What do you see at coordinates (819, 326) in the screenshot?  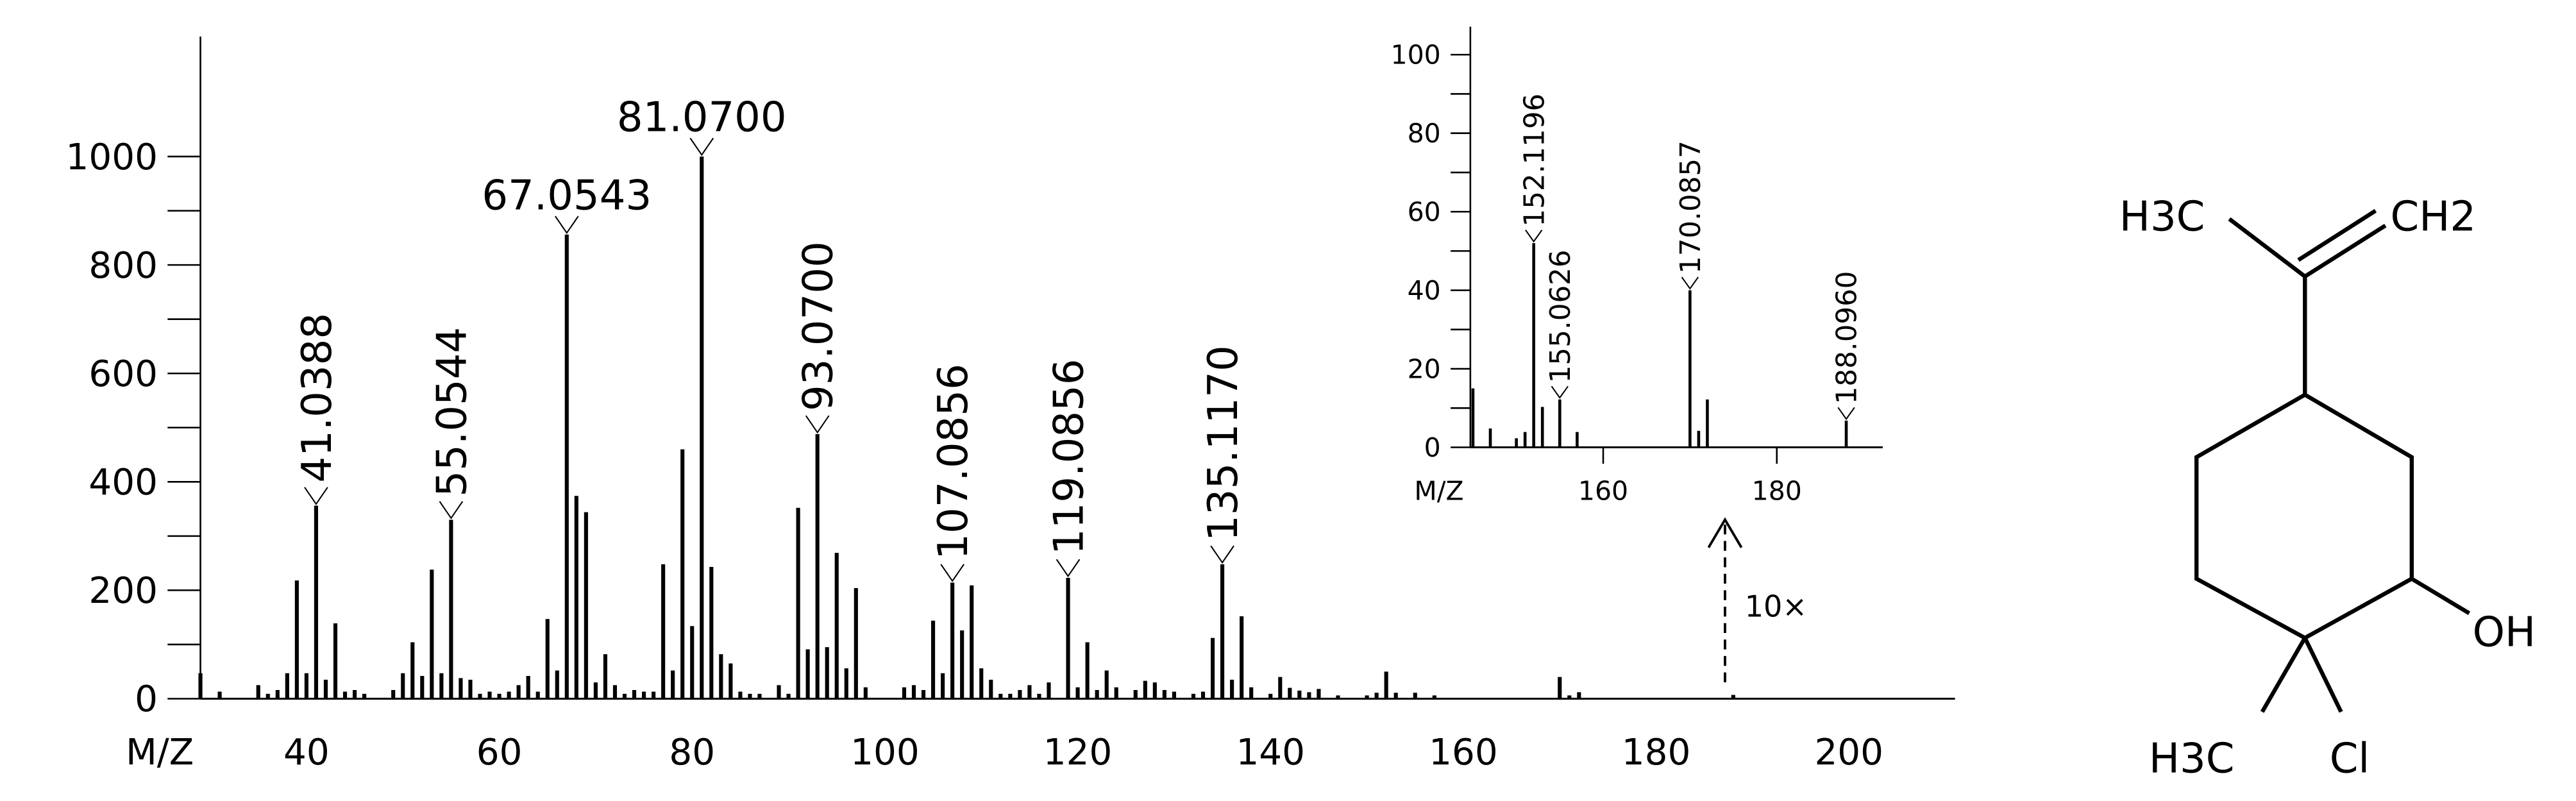 I see `peak-label: 93.0700` at bounding box center [819, 326].